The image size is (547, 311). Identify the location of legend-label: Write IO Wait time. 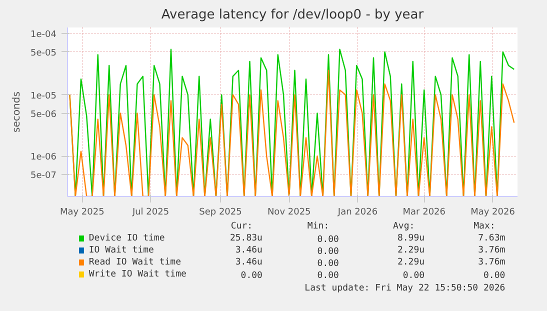
(137, 275).